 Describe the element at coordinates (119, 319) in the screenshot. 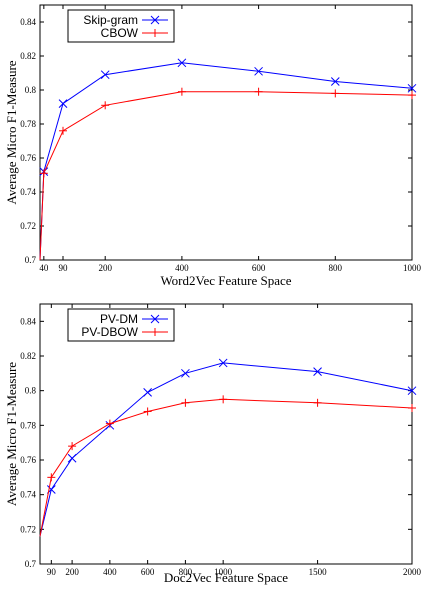

I see `legend-label: PV-DM` at that location.